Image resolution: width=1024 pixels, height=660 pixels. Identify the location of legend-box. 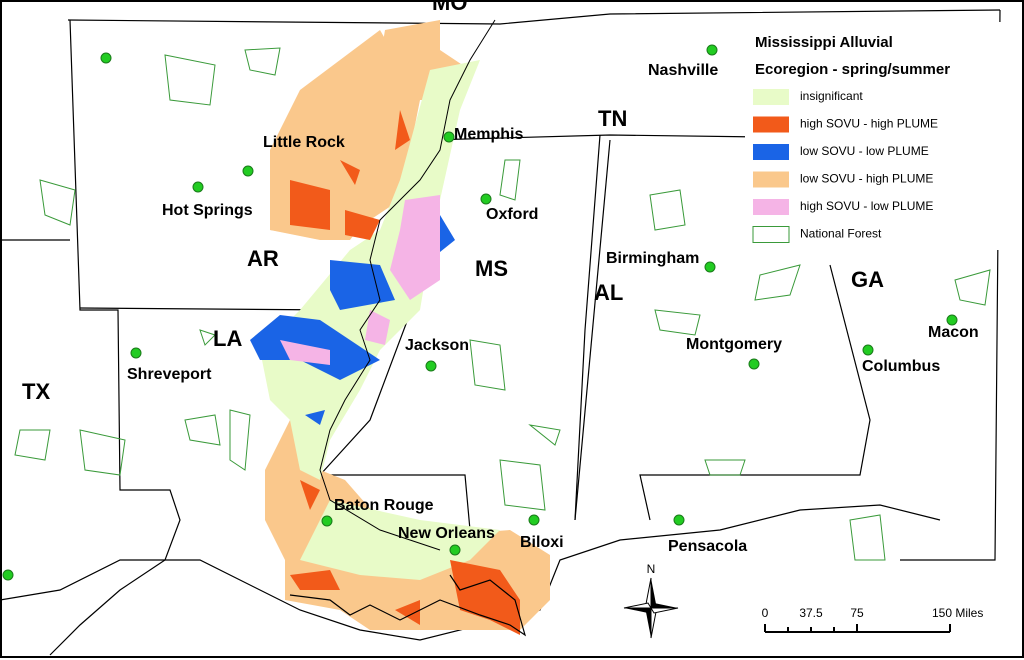
(875, 136).